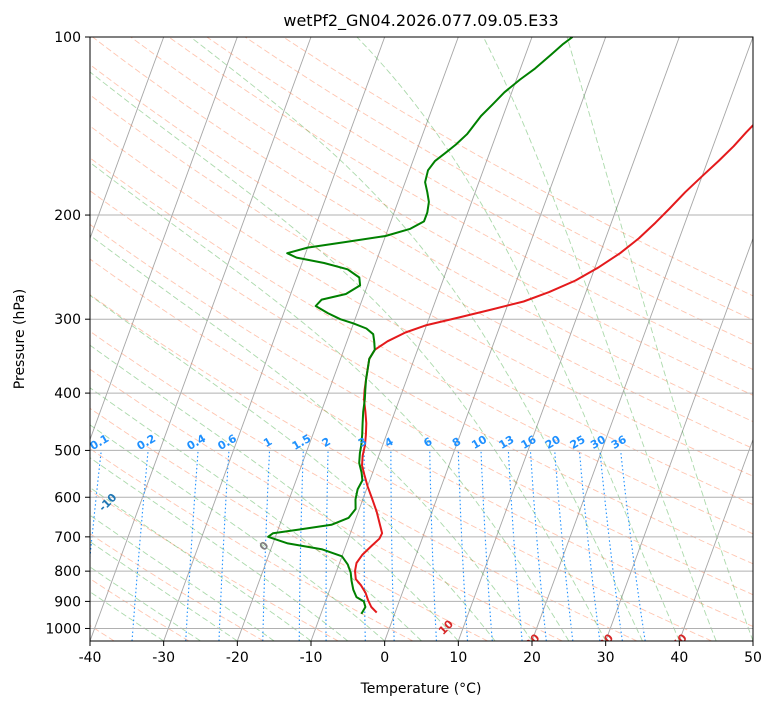  What do you see at coordinates (67, 602) in the screenshot?
I see `y-tick-label: 900` at bounding box center [67, 602].